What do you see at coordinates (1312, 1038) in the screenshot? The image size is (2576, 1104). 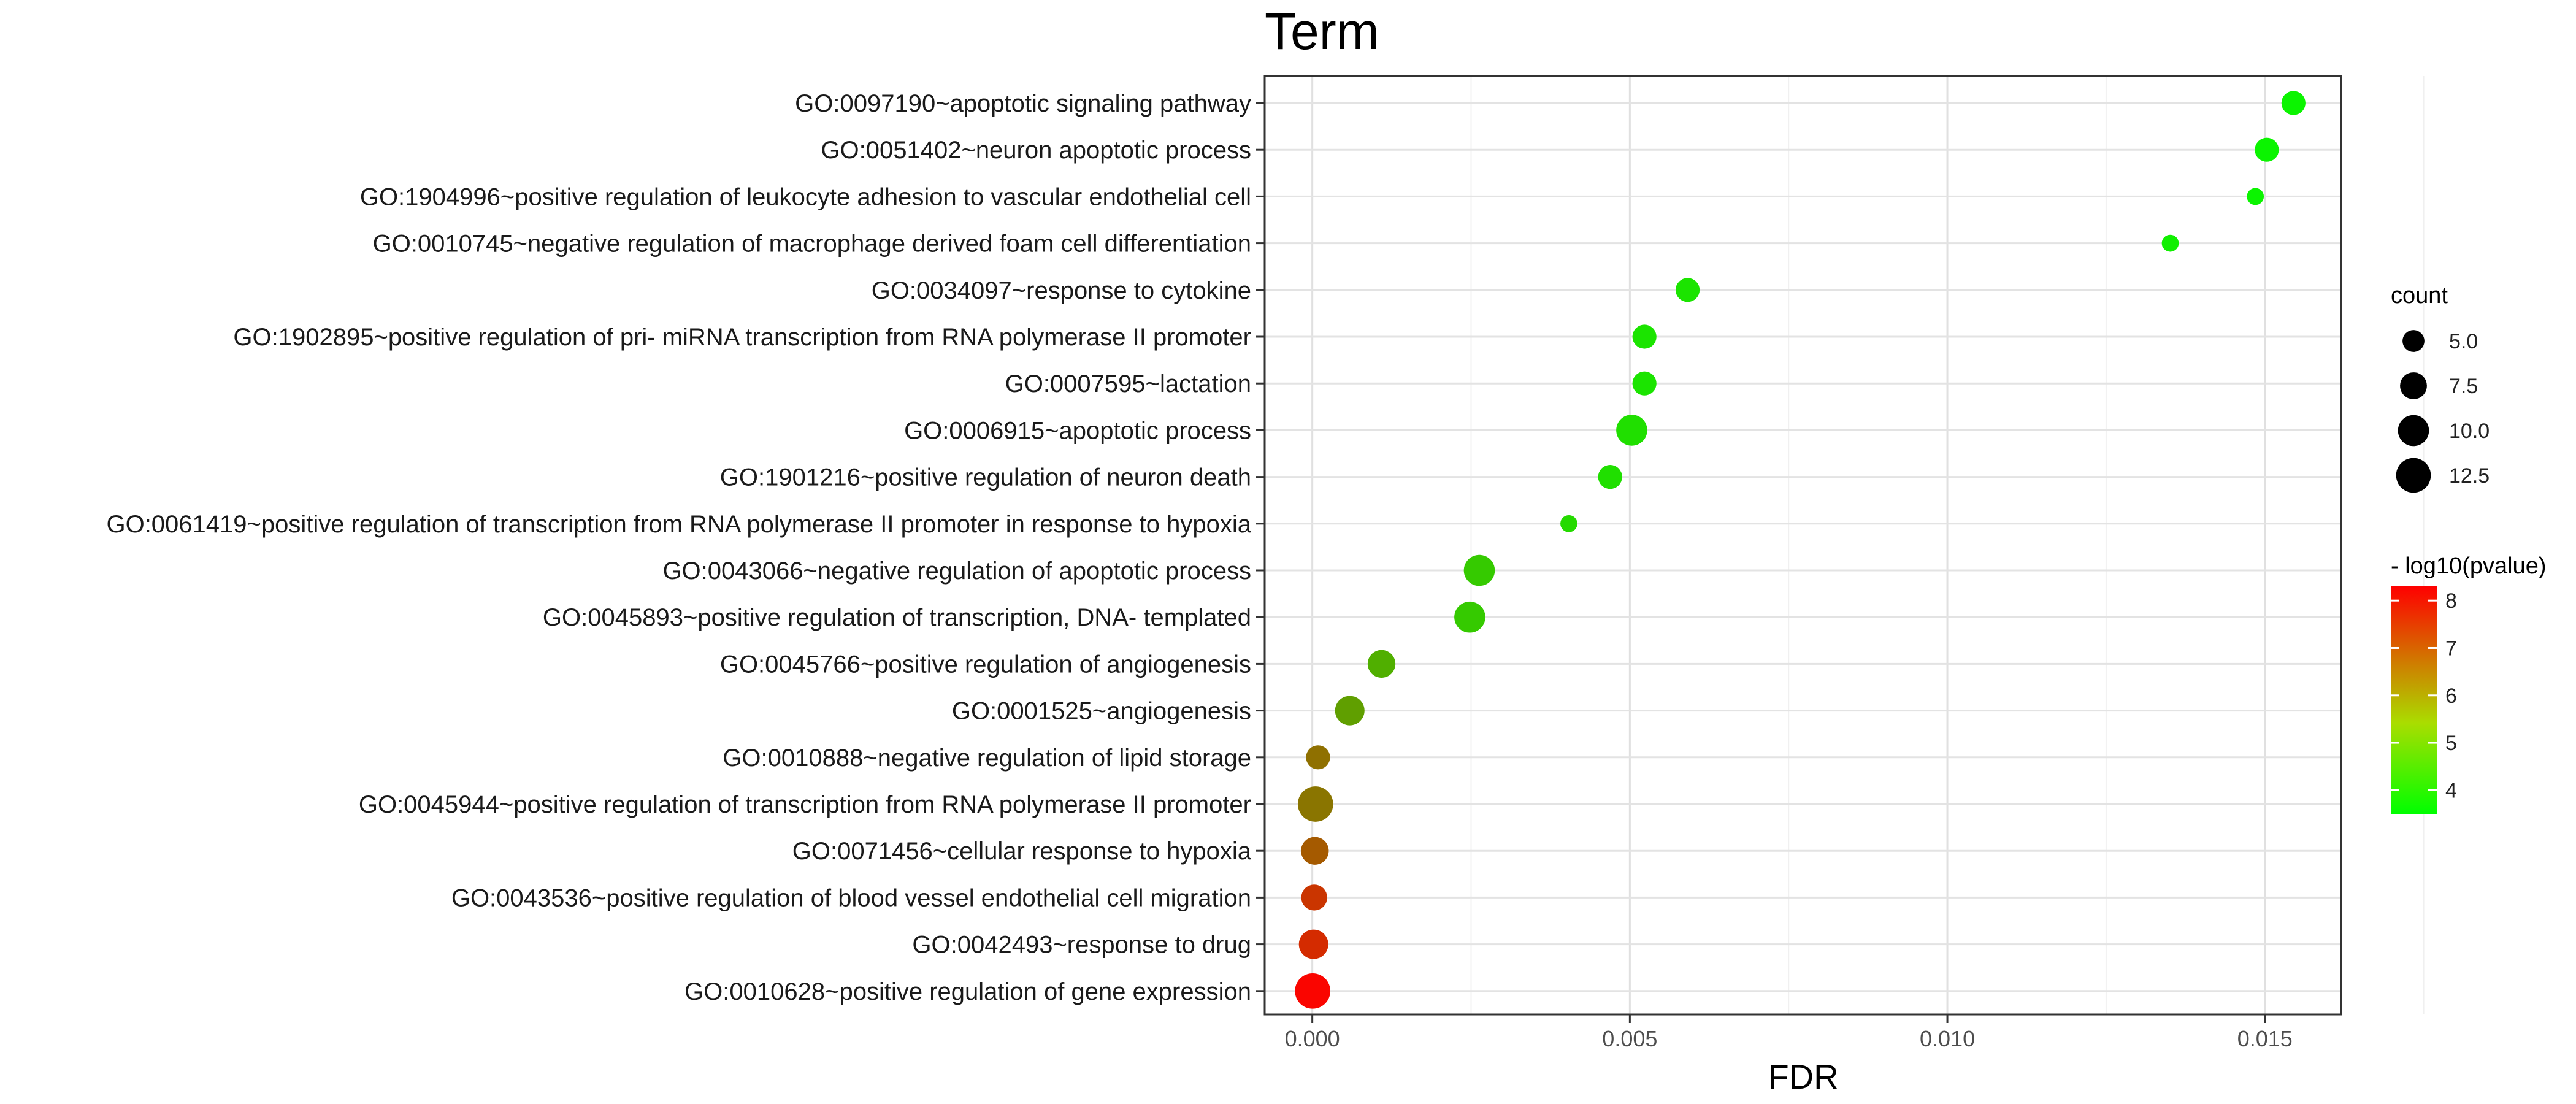 I see `x-tick-label: 0.000` at bounding box center [1312, 1038].